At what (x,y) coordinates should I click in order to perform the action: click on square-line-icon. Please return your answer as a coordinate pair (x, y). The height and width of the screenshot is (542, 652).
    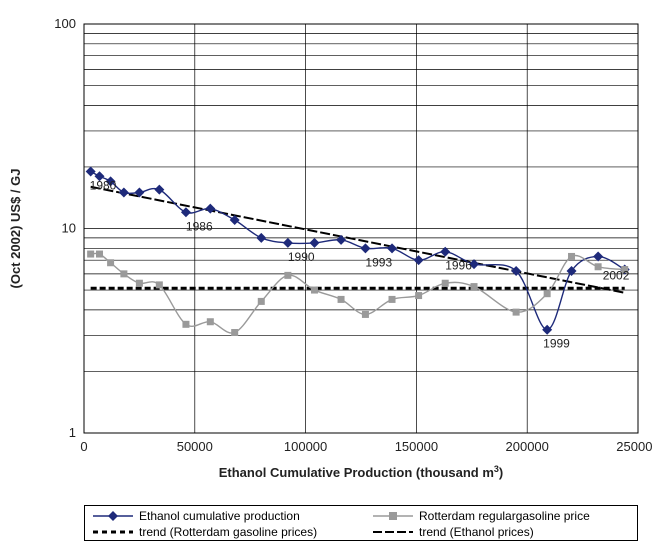
    Looking at the image, I should click on (393, 516).